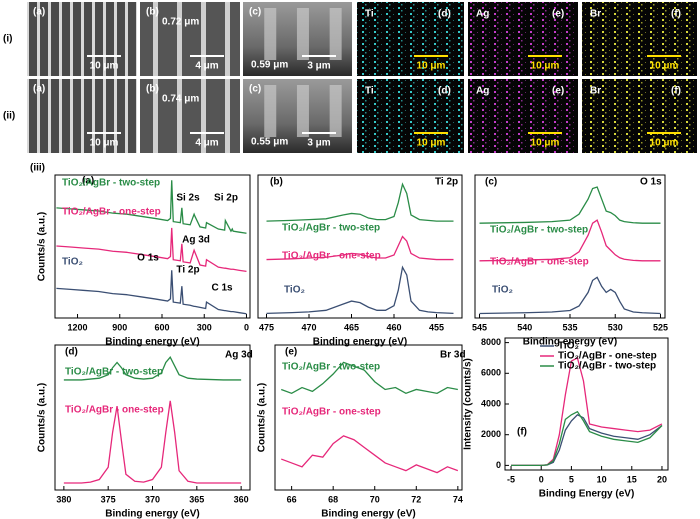 The width and height of the screenshot is (700, 519). Describe the element at coordinates (152, 89) in the screenshot. I see `panel-label: (b)` at that location.